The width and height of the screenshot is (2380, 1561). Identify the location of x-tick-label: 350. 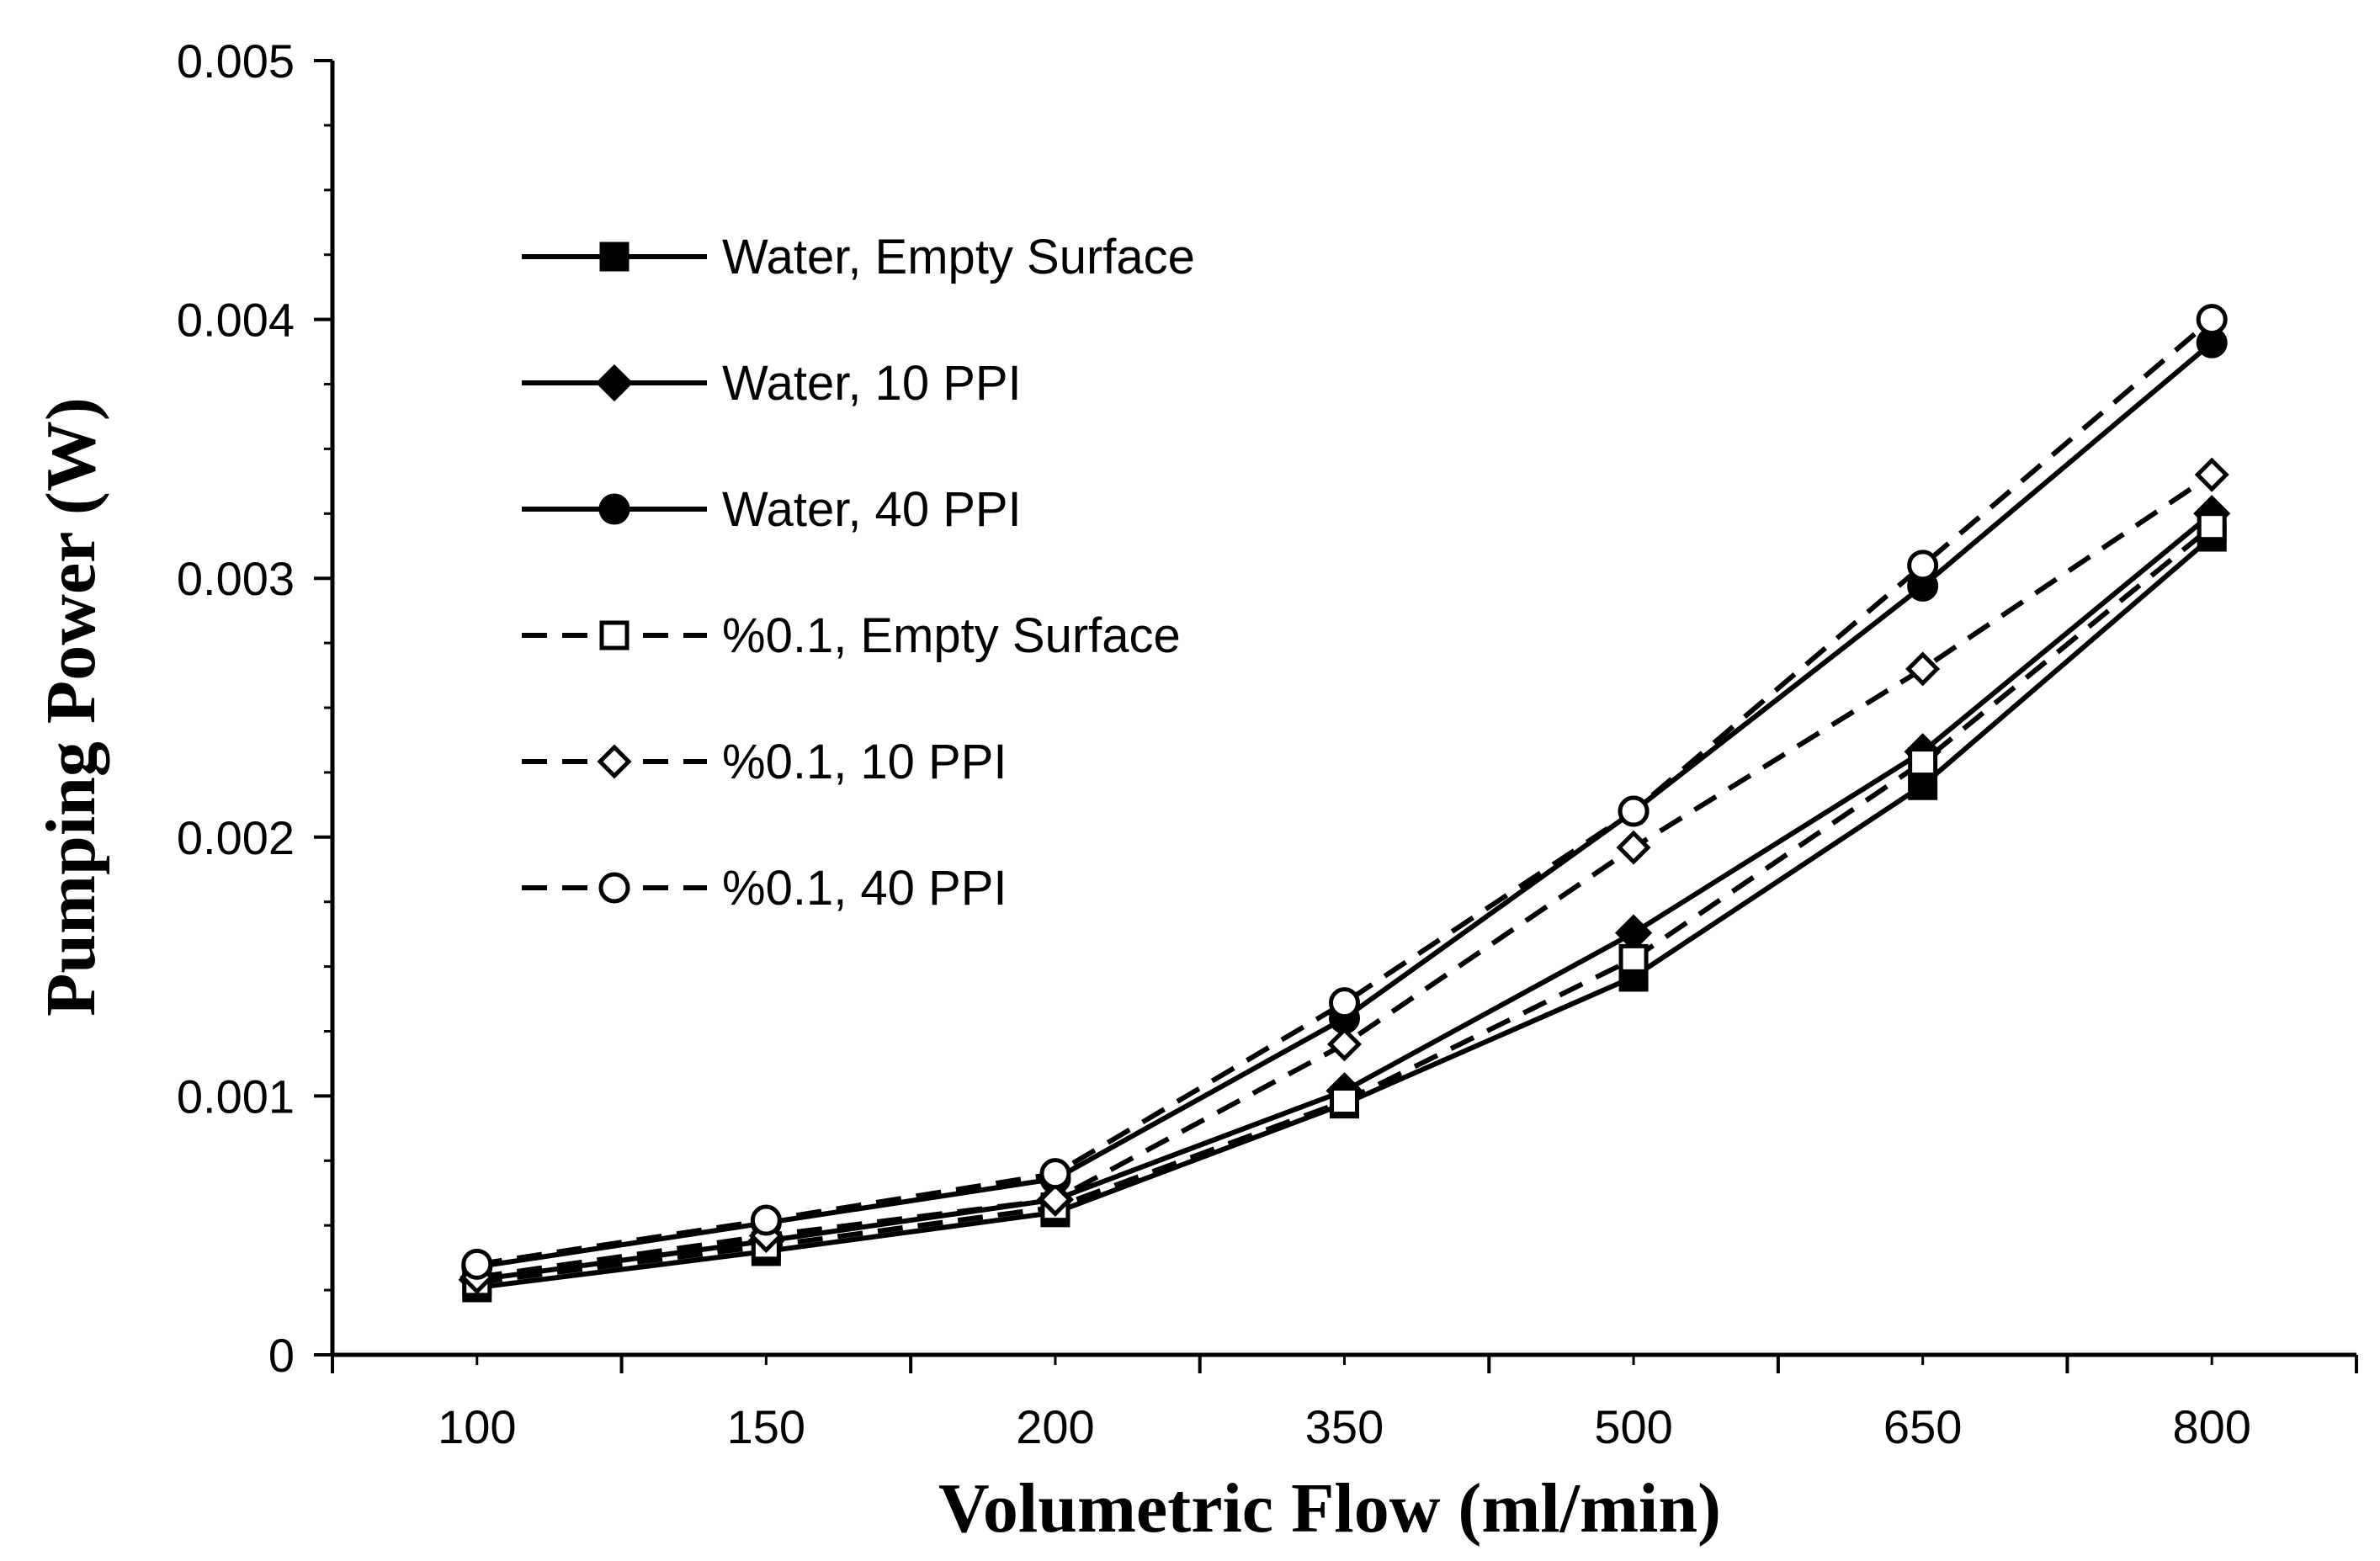
(1344, 1427).